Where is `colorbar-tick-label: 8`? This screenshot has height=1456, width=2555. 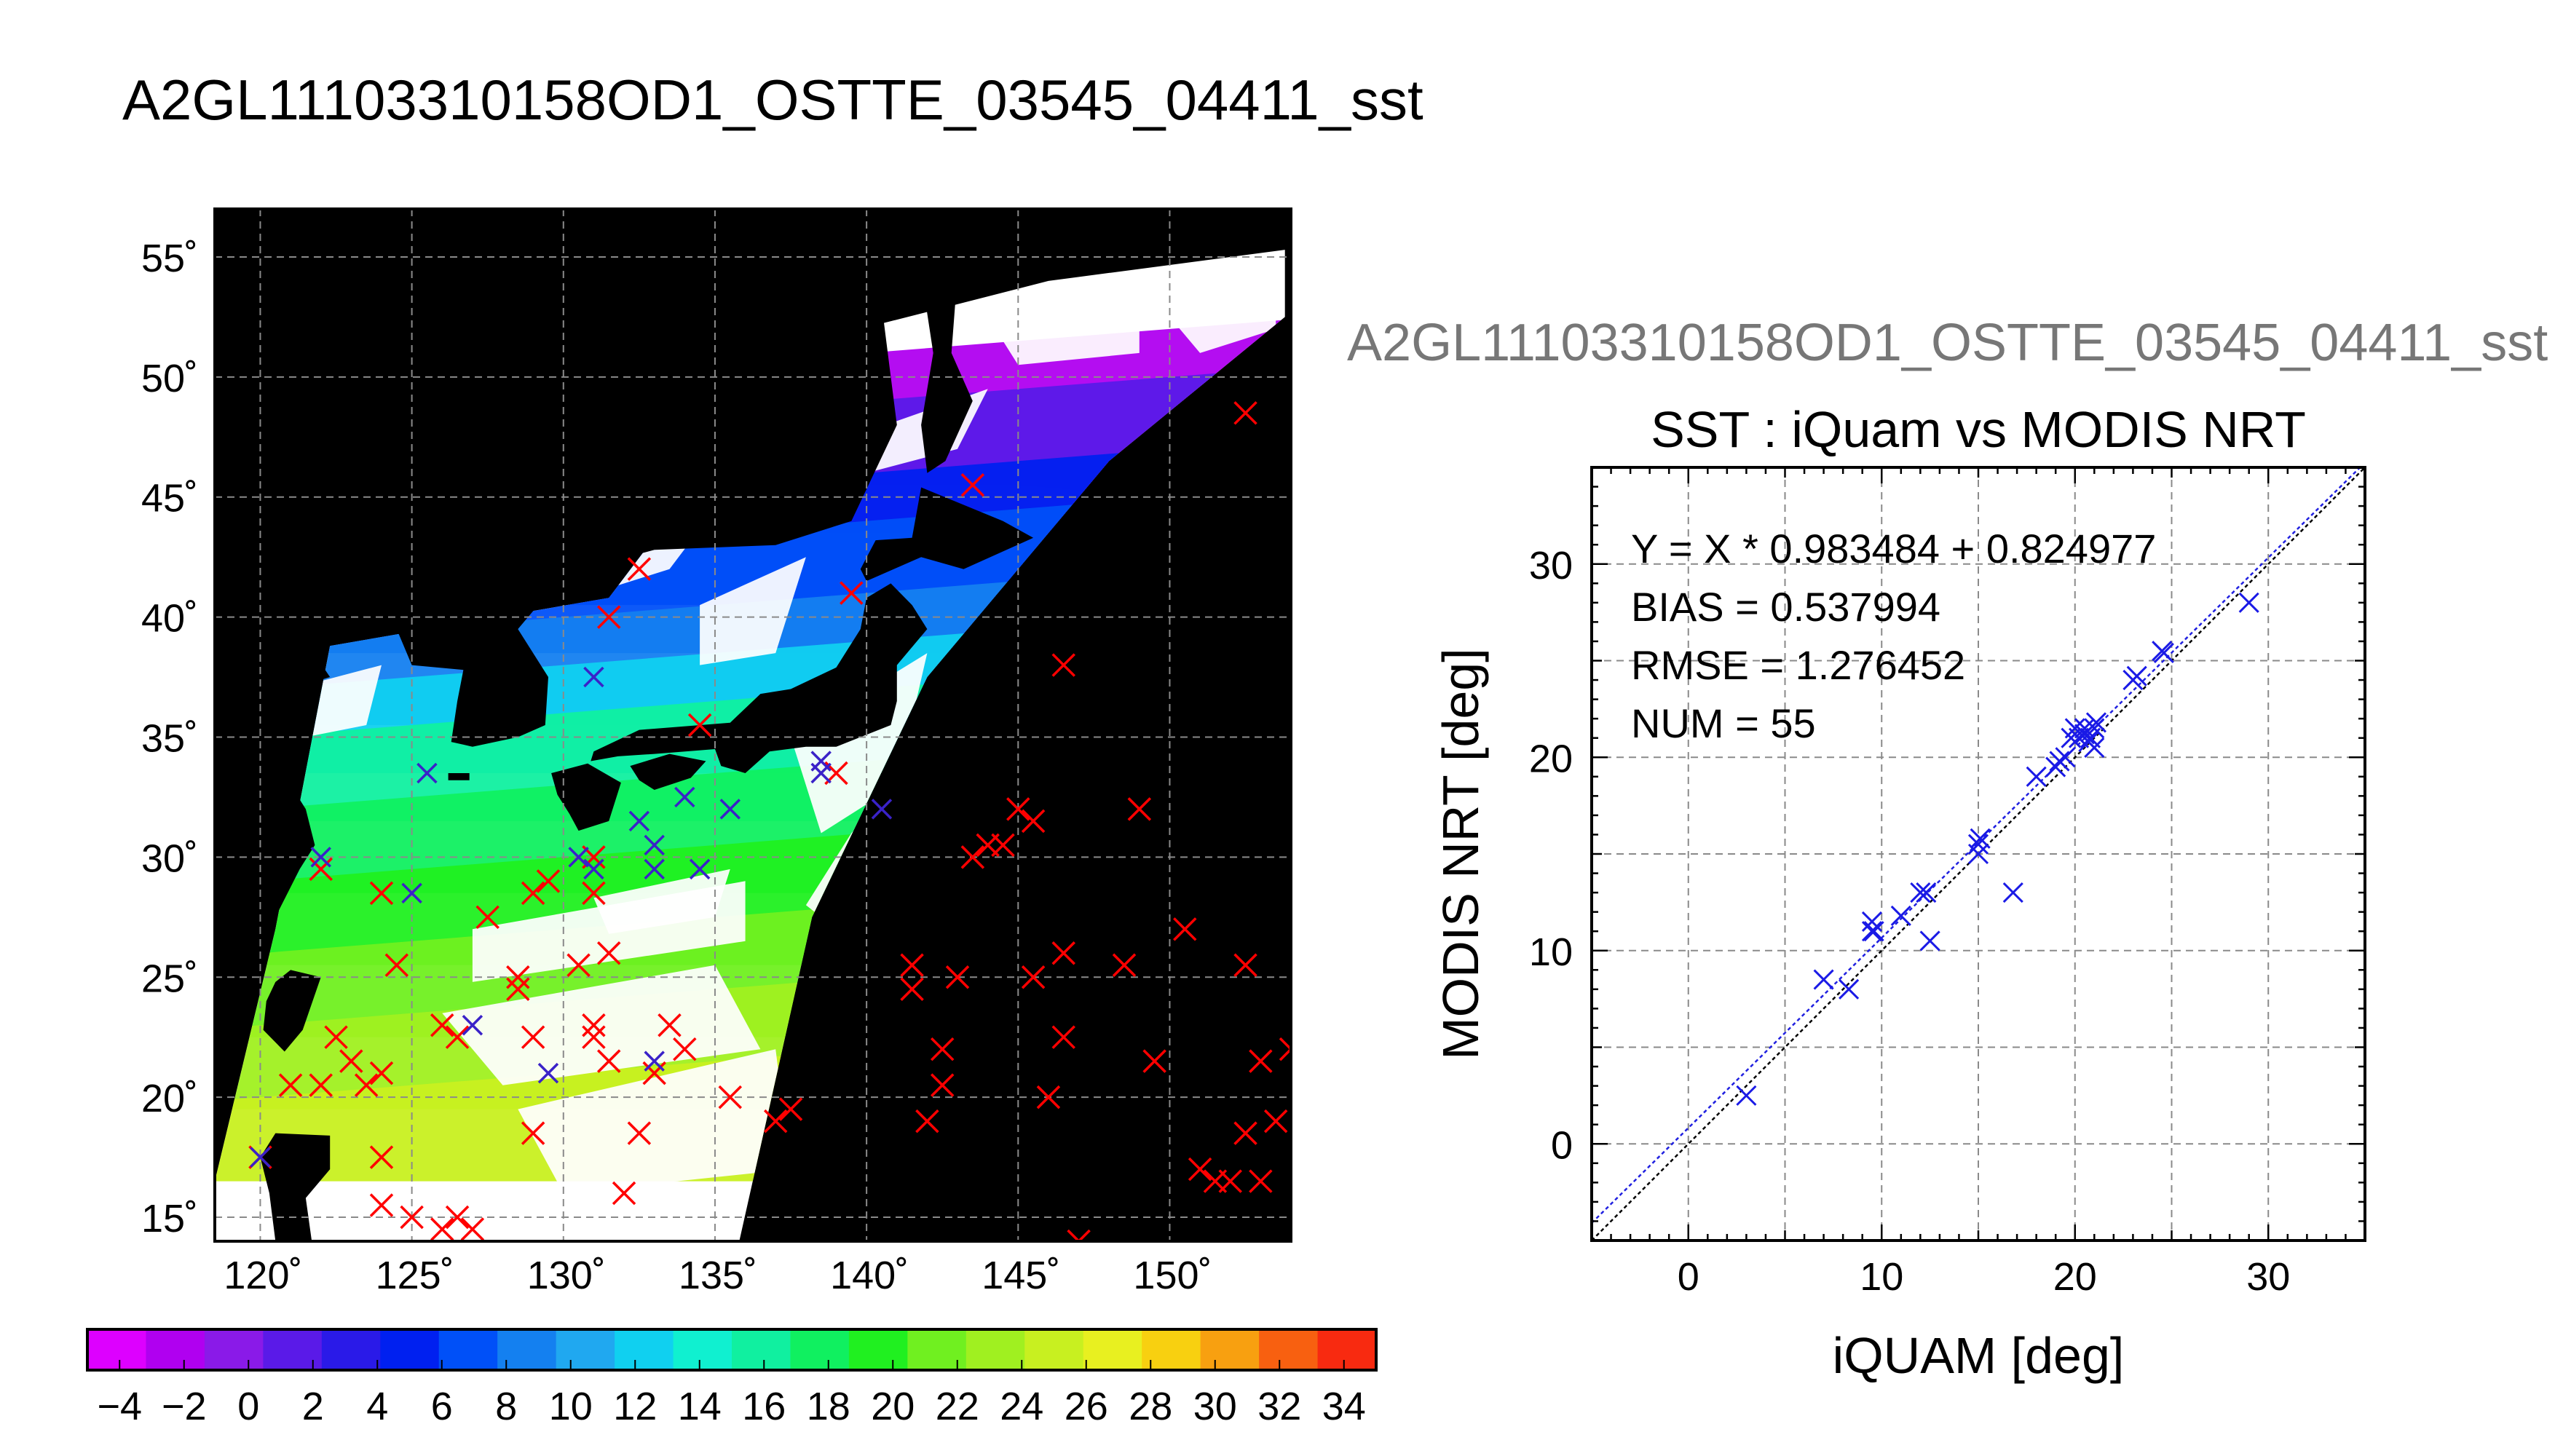
colorbar-tick-label: 8 is located at coordinates (506, 1406).